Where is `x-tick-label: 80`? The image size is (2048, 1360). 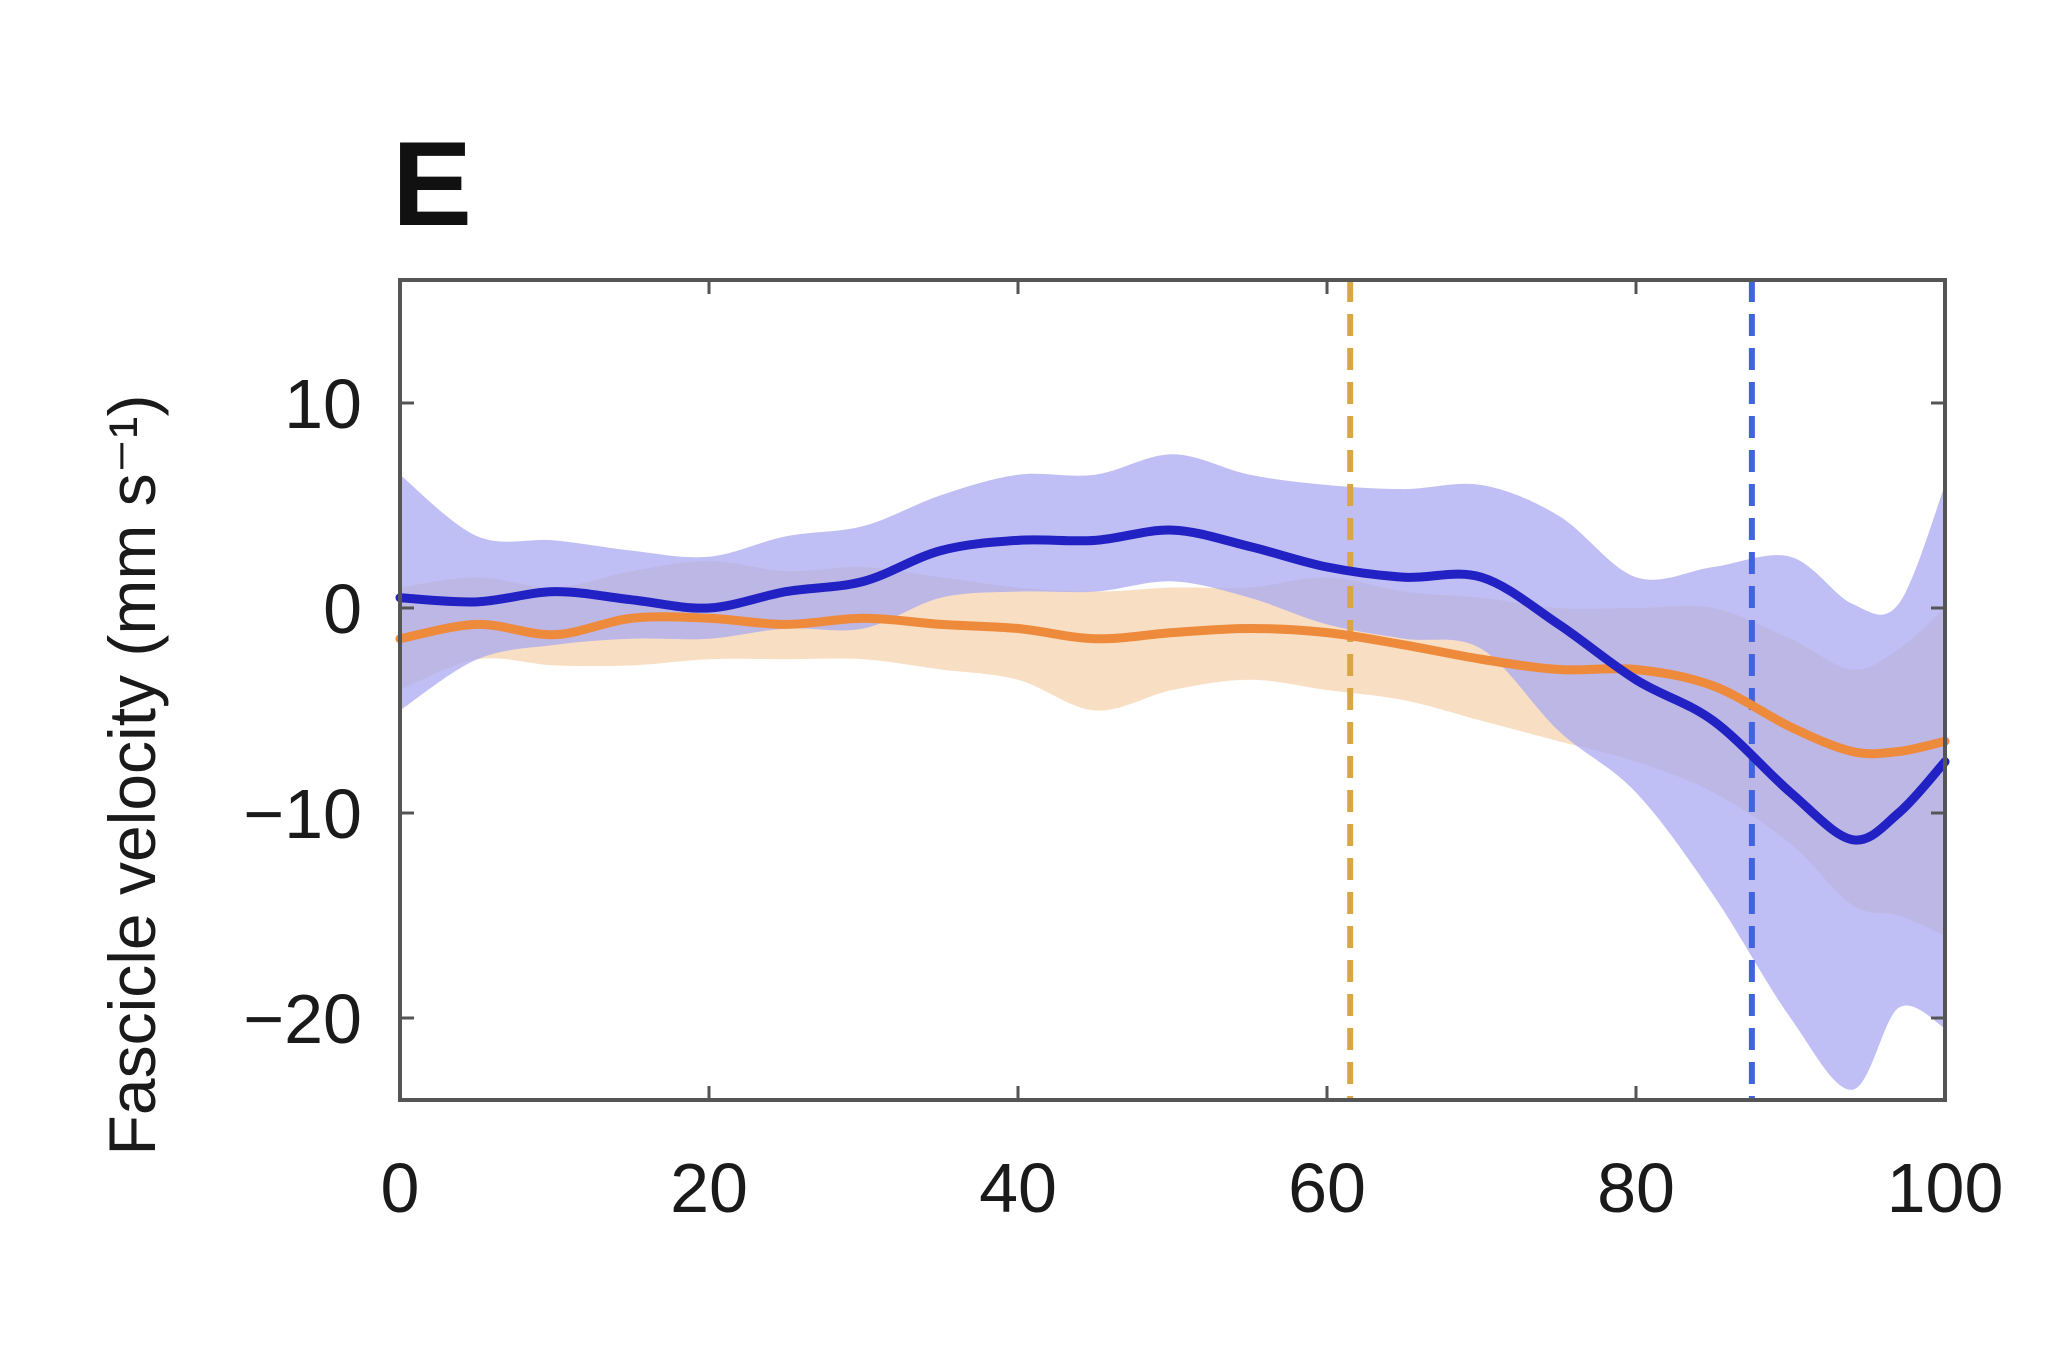
x-tick-label: 80 is located at coordinates (1636, 1188).